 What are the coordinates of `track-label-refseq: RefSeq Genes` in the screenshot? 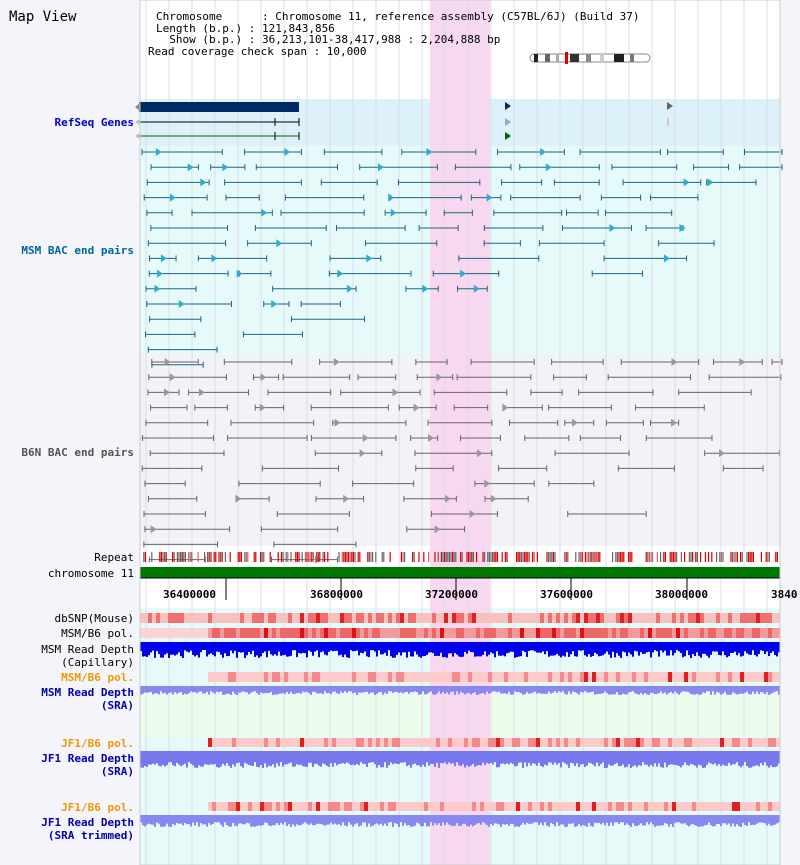 It's located at (94, 122).